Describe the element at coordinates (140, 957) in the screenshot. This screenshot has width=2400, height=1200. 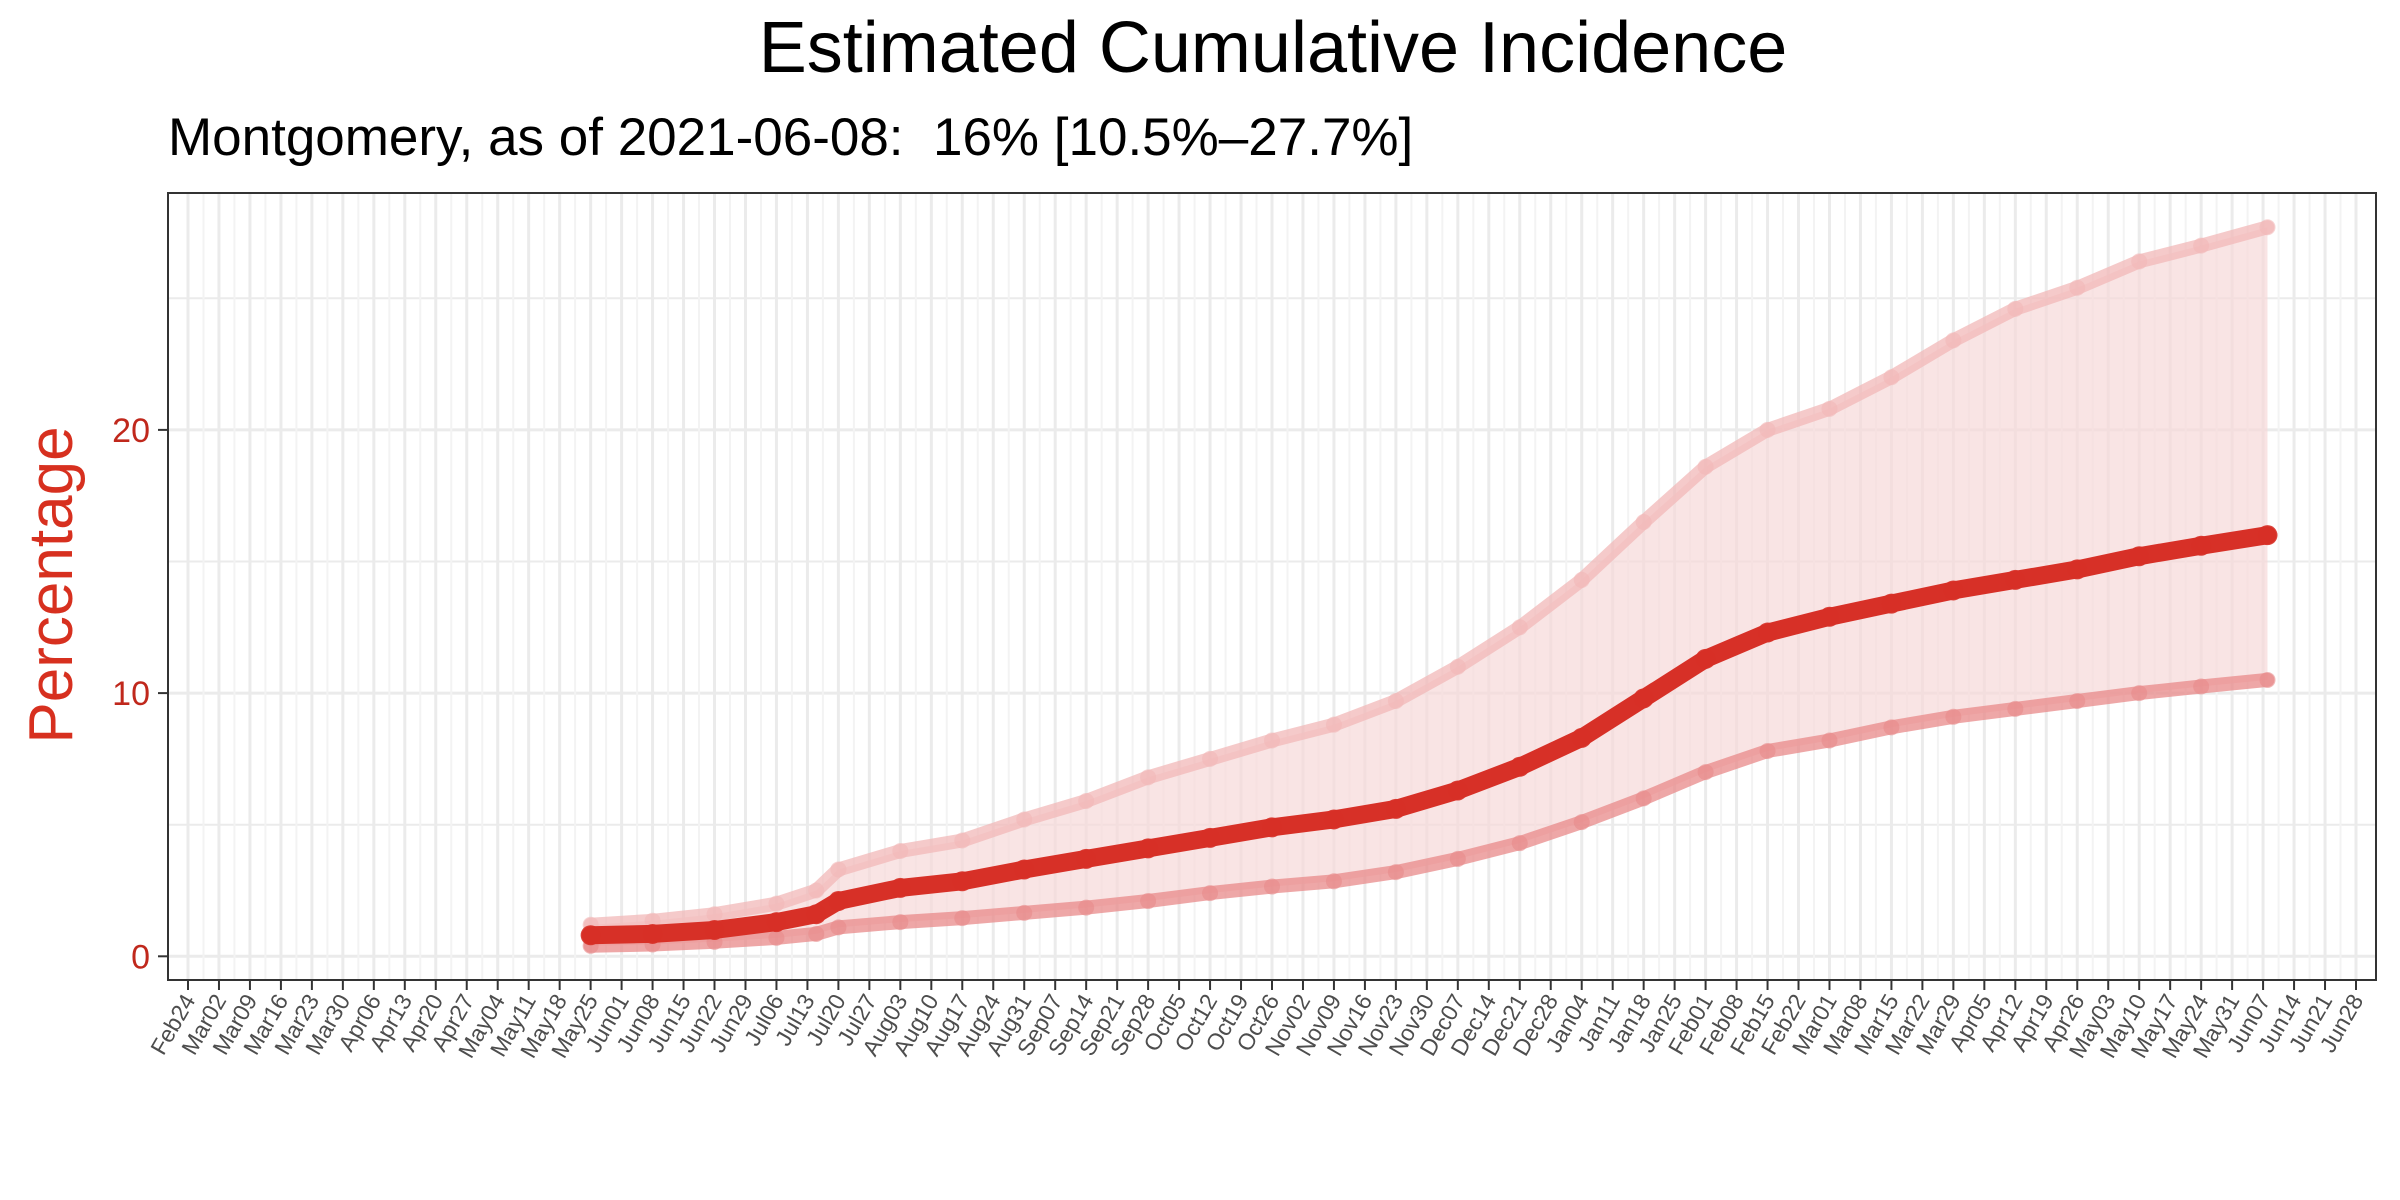
I see `y-tick-label: 0` at that location.